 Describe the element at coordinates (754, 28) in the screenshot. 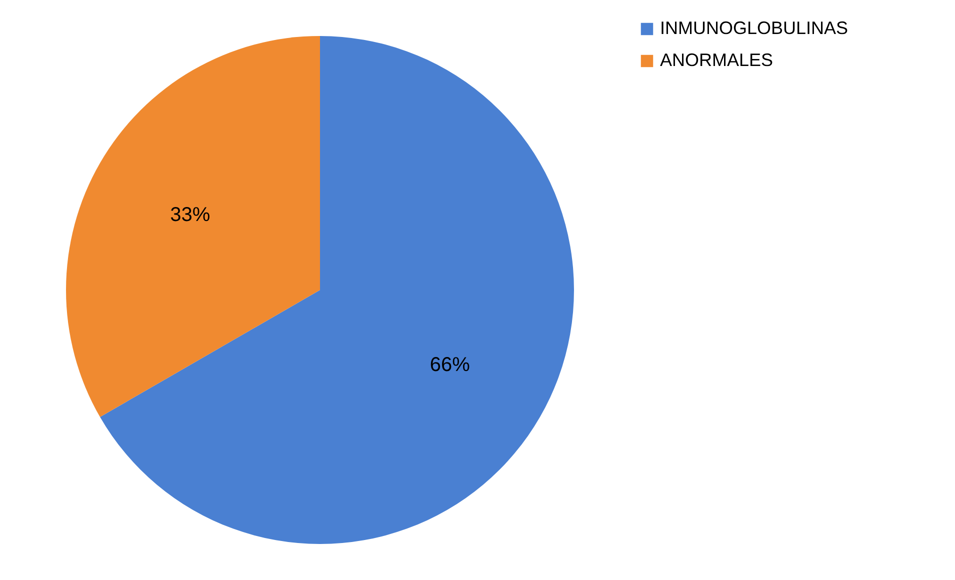

I see `legend-label: INMUNOGLOBULINAS` at that location.